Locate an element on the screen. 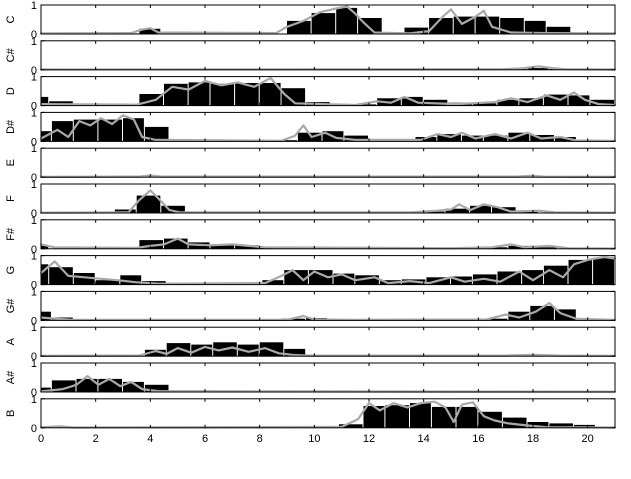 This screenshot has width=631, height=479. x-tick-label: 6 is located at coordinates (205, 439).